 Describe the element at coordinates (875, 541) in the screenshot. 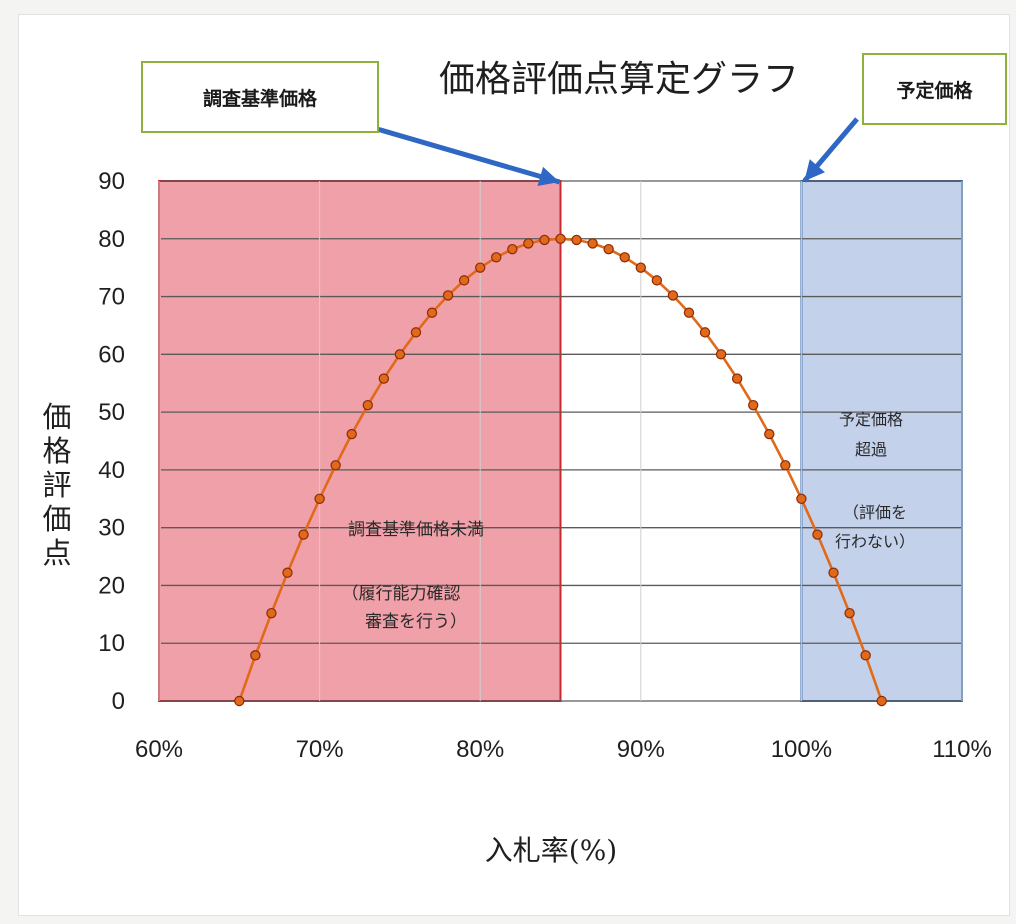

I see `region-note-line: 行わない）` at that location.